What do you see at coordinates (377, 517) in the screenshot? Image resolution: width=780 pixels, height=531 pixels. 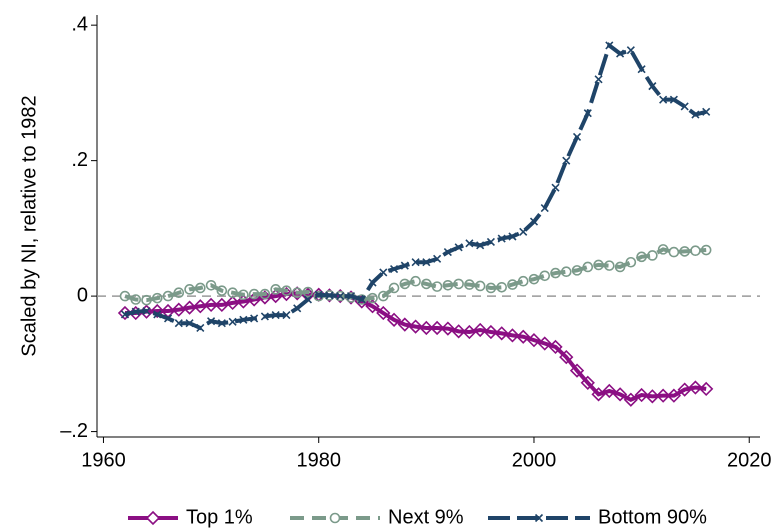 I see `legend-item: Next 9%` at bounding box center [377, 517].